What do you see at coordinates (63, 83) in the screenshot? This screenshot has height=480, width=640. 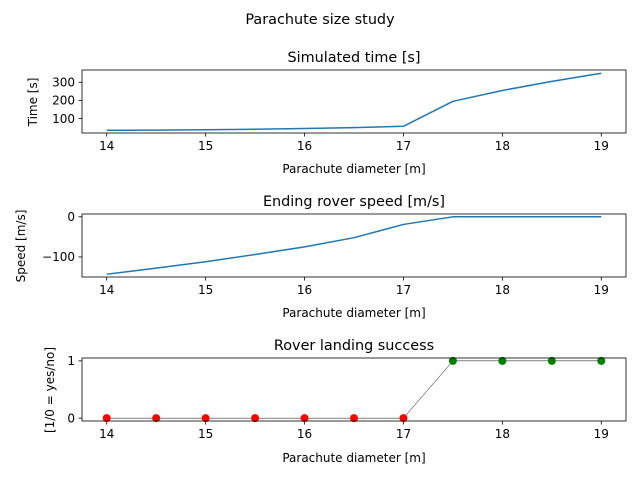 I see `y-tick-label: 300` at bounding box center [63, 83].